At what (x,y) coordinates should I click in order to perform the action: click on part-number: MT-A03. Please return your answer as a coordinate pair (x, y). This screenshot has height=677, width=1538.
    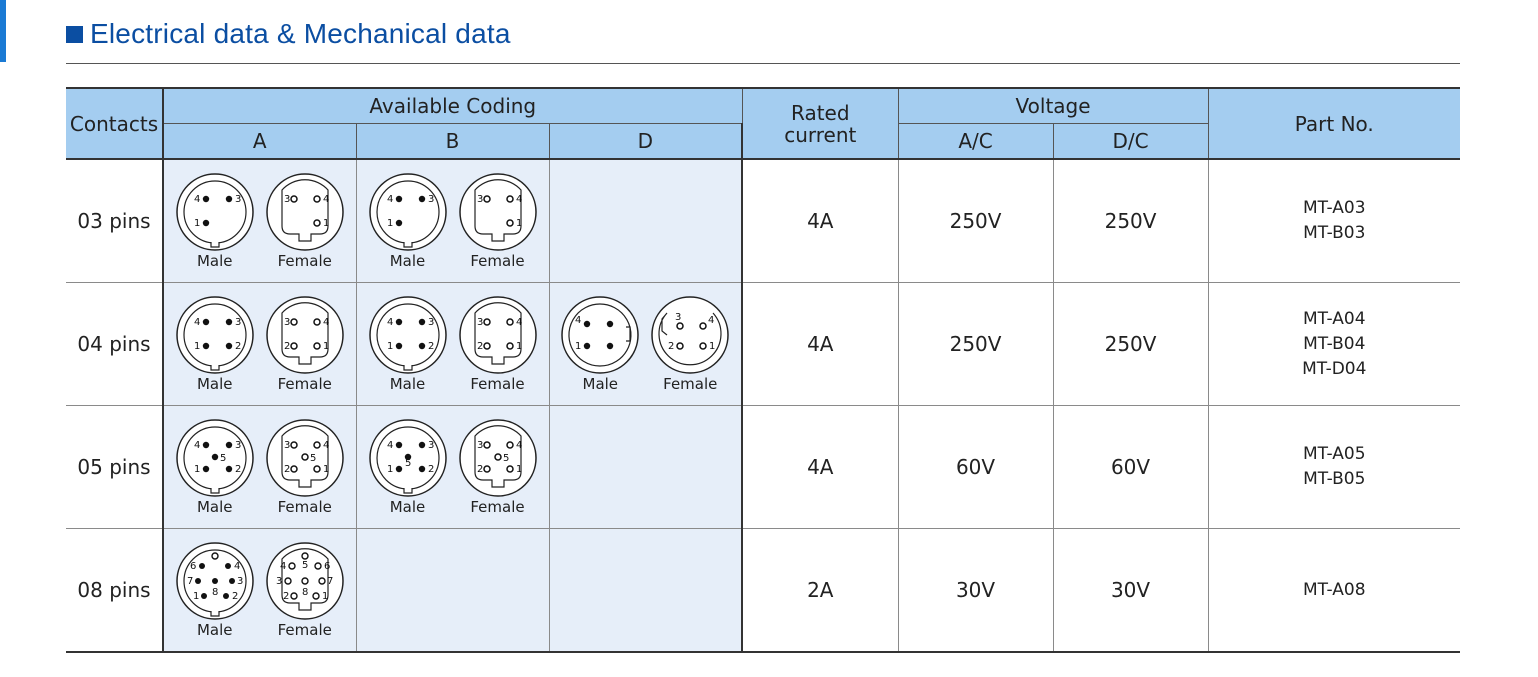
    Looking at the image, I should click on (1334, 208).